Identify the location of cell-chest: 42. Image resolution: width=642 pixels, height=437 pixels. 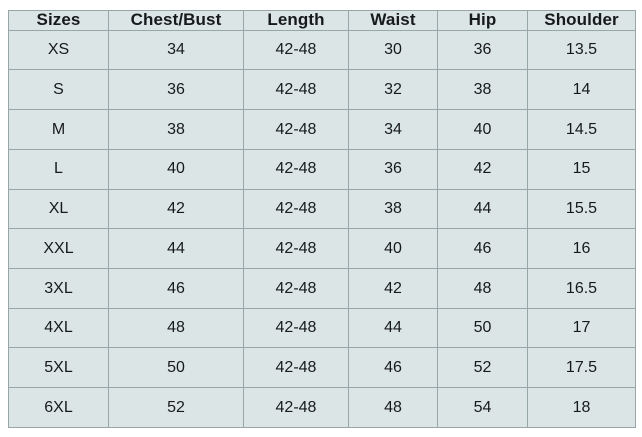
(176, 209).